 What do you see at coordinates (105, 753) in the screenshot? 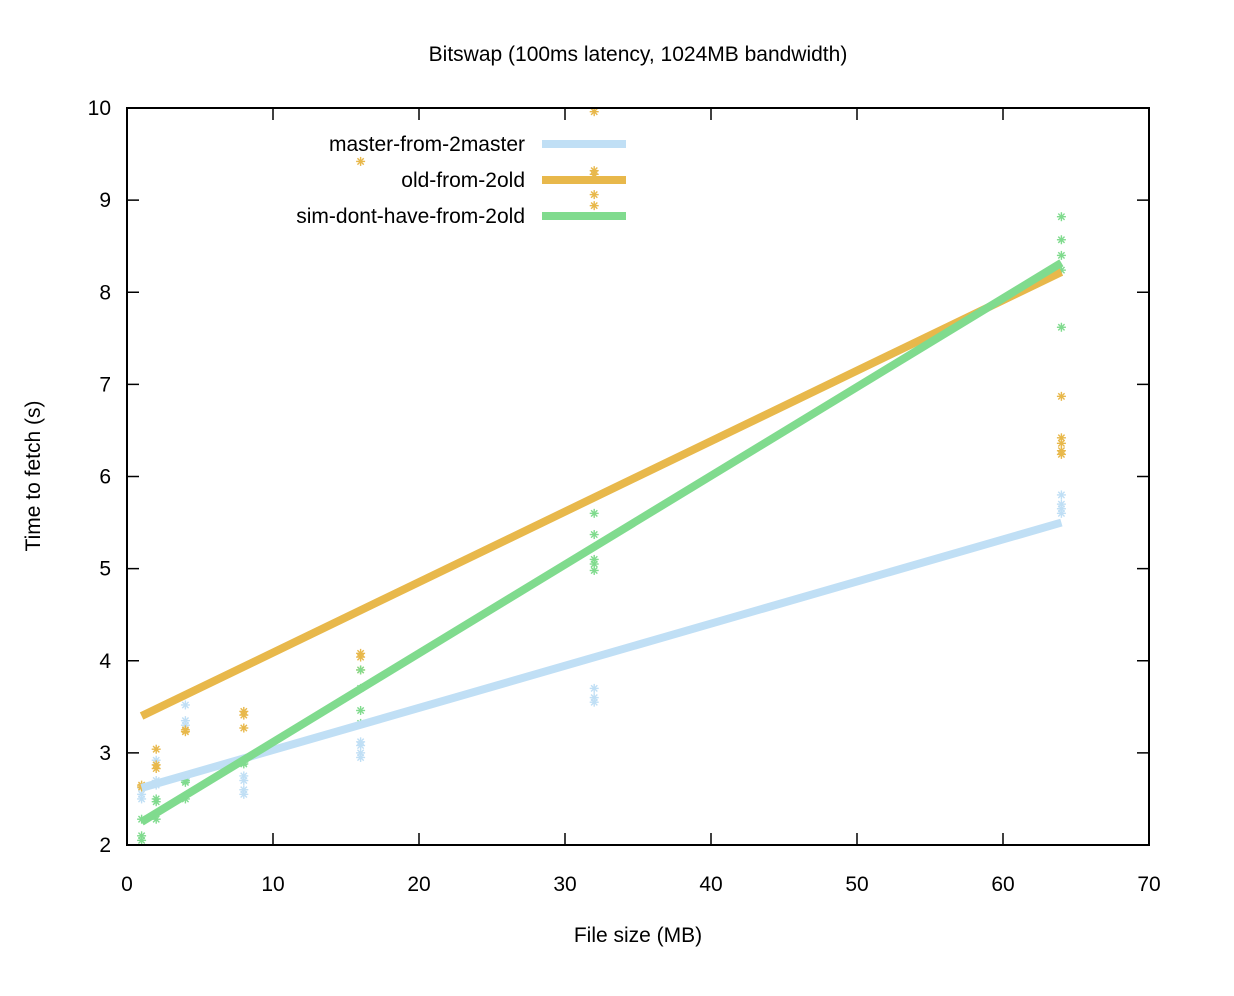
I see `y-tick-label: 3` at bounding box center [105, 753].